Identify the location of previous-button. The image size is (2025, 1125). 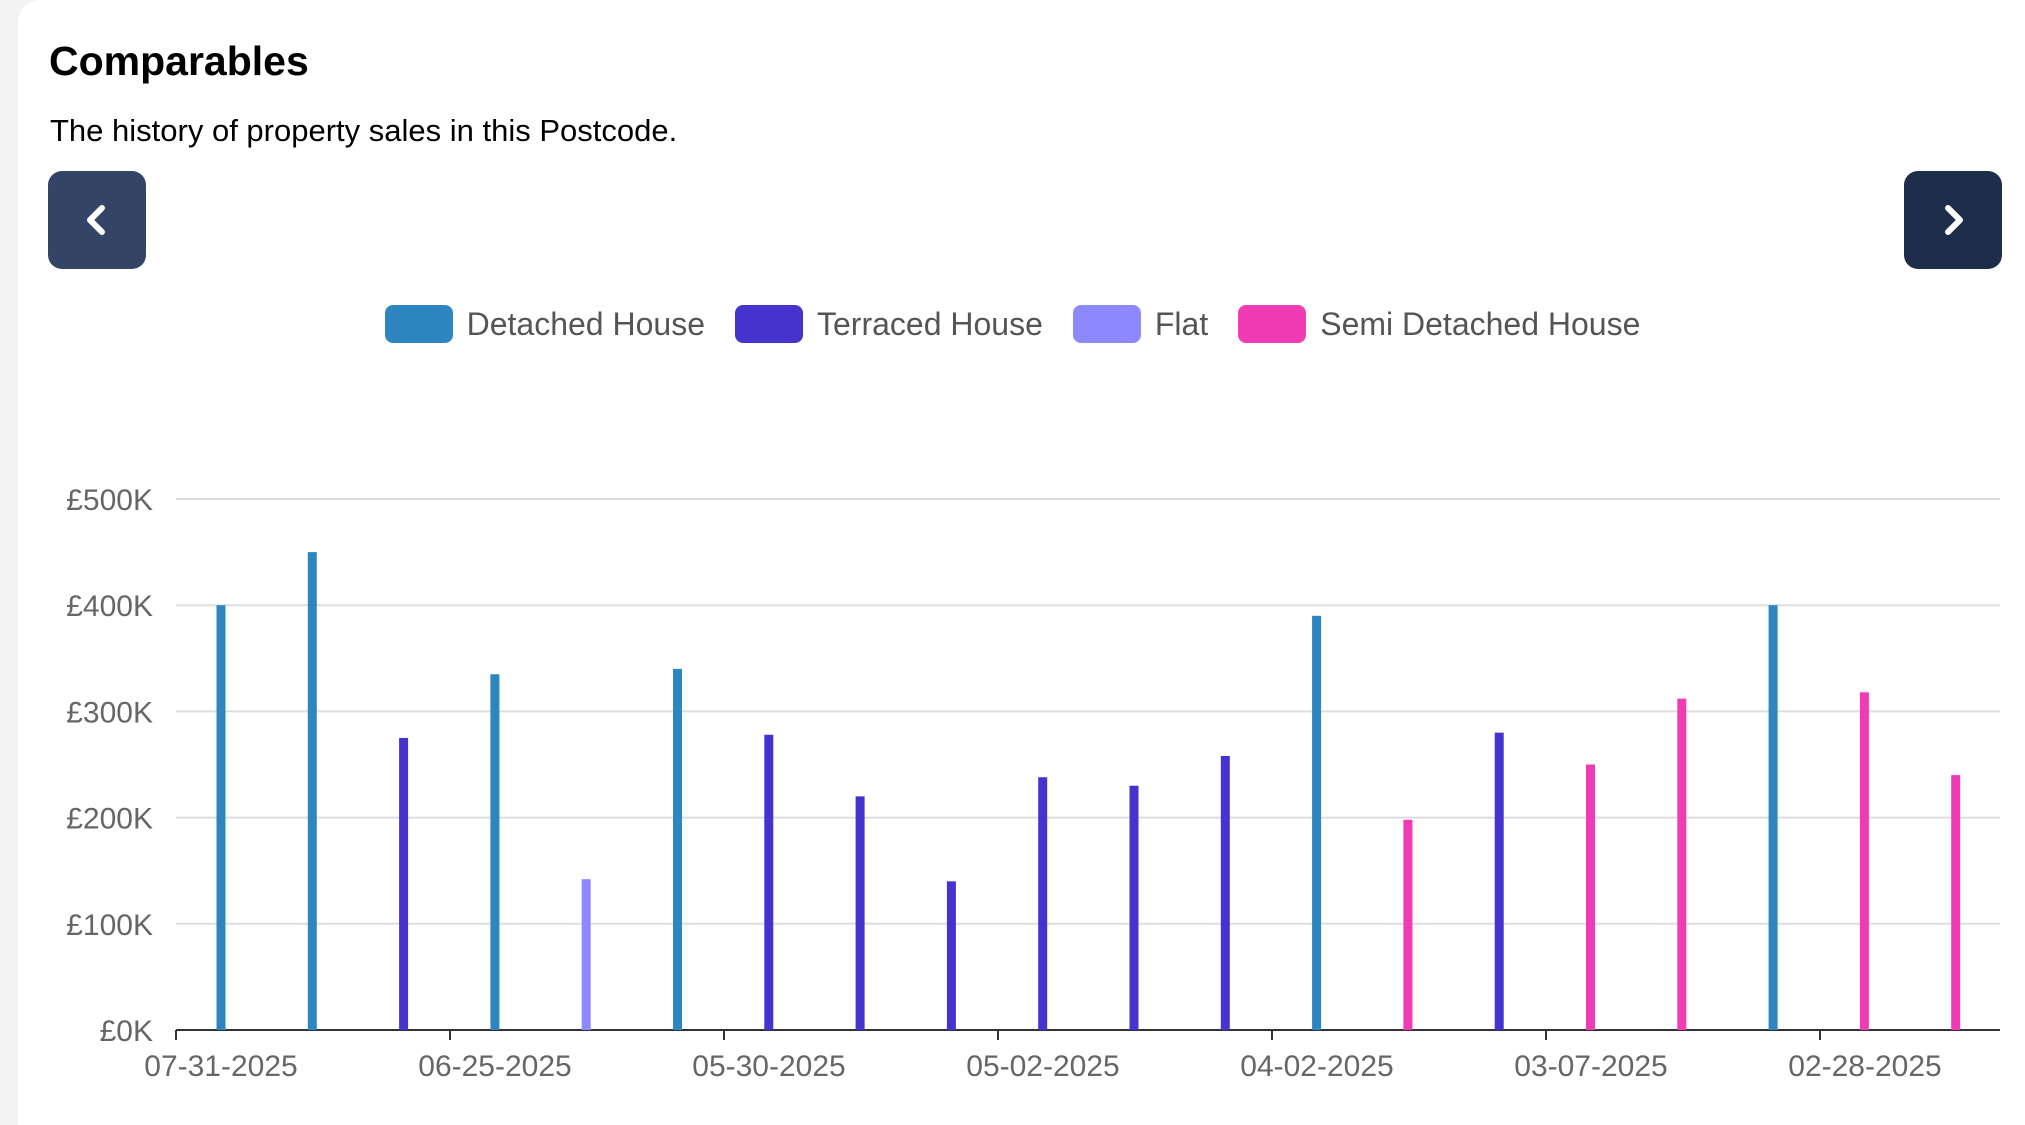
(97, 220).